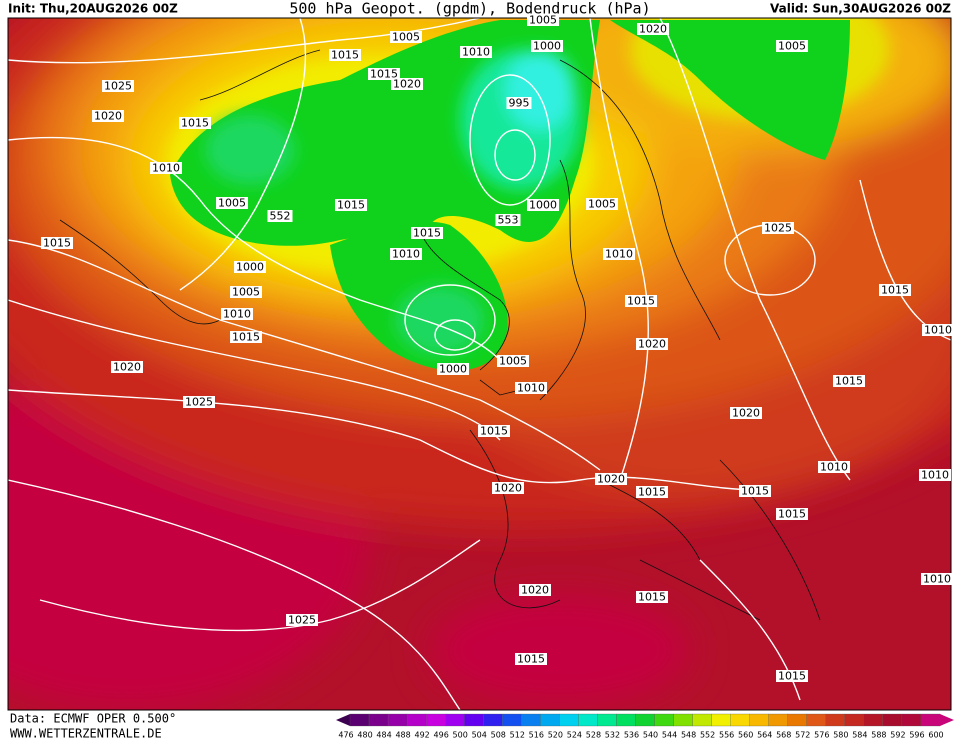 The image size is (959, 745). Describe the element at coordinates (707, 735) in the screenshot. I see `scale-label: 552` at that location.